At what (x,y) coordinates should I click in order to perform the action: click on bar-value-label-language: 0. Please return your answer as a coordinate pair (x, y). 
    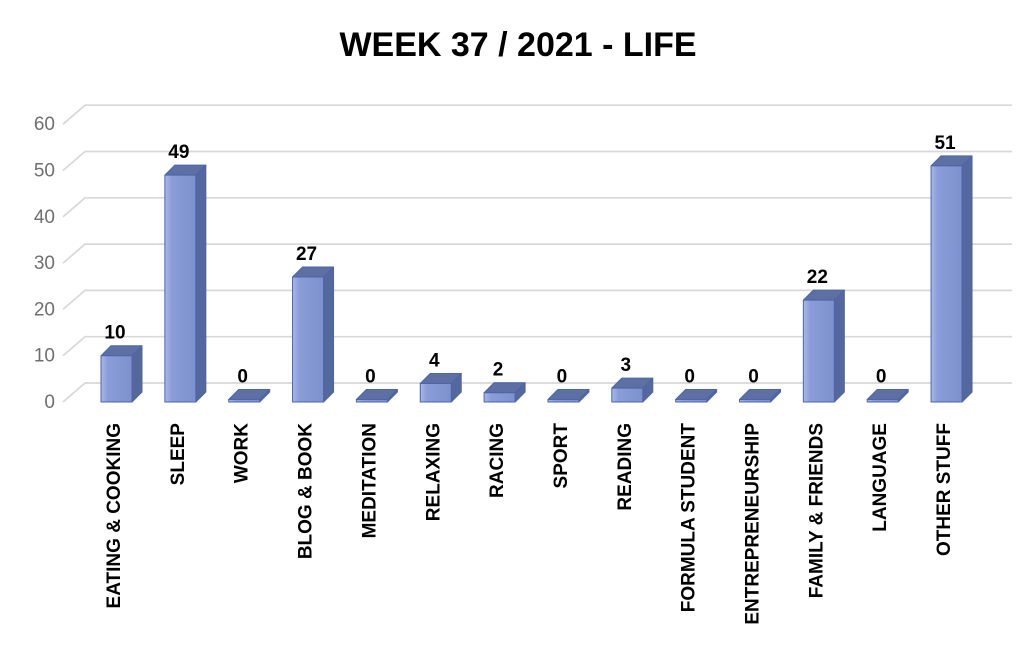
    Looking at the image, I should click on (881, 377).